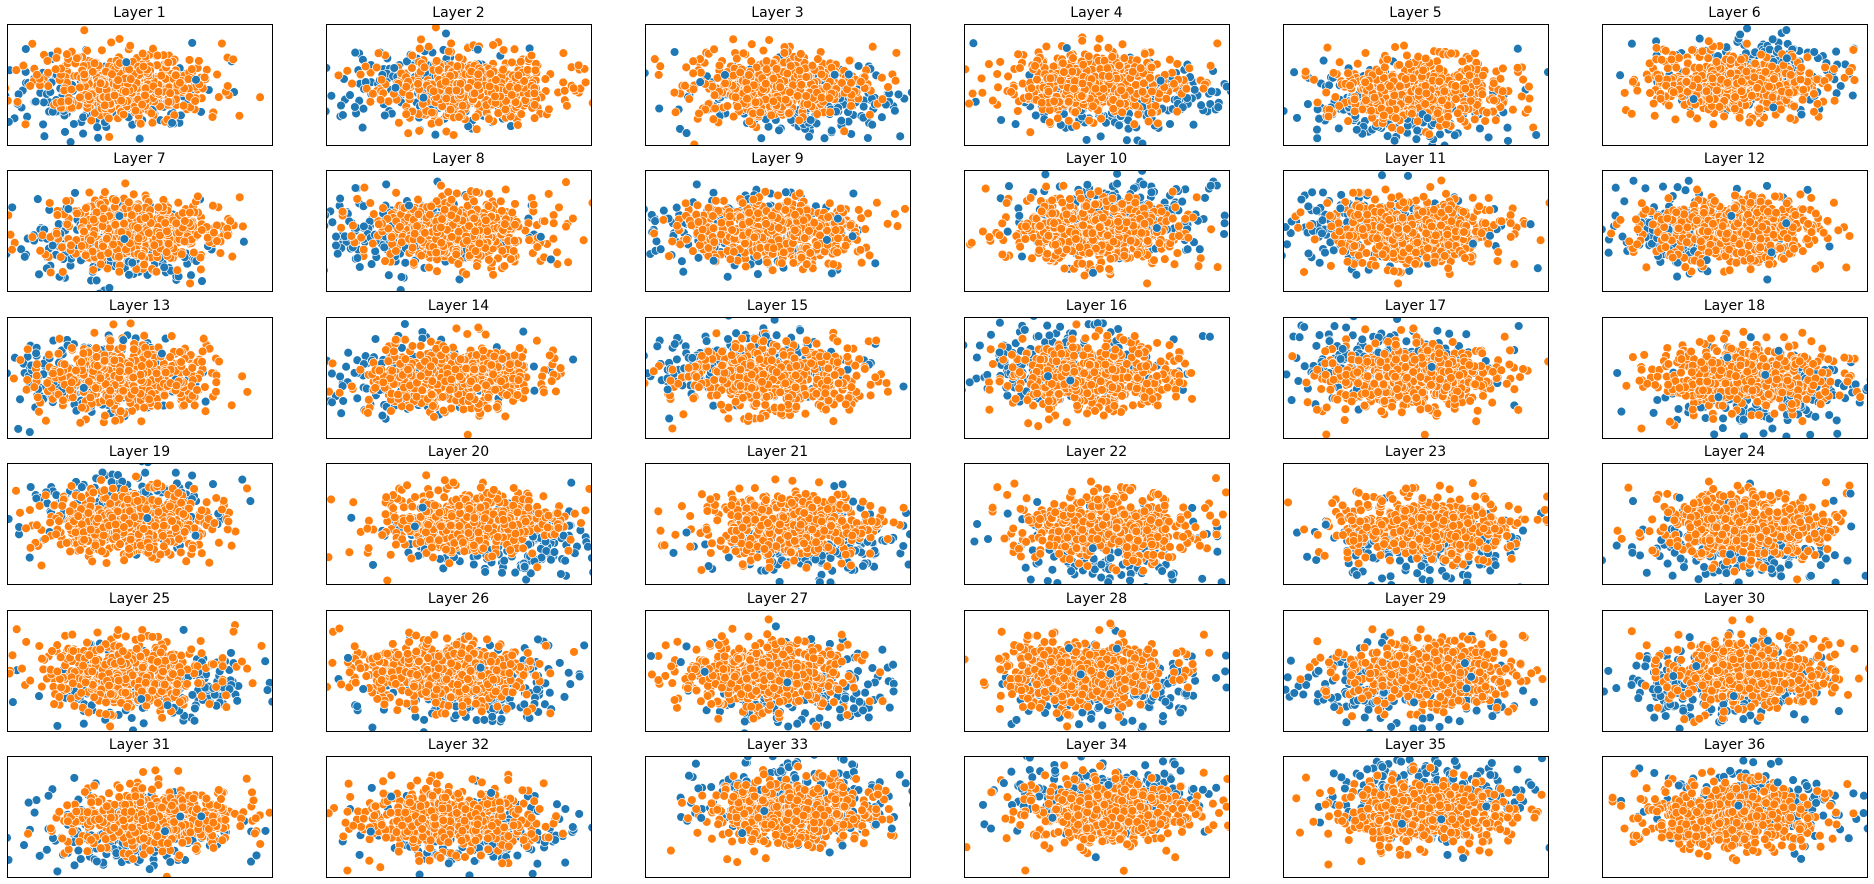 Image resolution: width=1874 pixels, height=884 pixels. Describe the element at coordinates (1415, 13) in the screenshot. I see `panel-title: Layer 5` at that location.